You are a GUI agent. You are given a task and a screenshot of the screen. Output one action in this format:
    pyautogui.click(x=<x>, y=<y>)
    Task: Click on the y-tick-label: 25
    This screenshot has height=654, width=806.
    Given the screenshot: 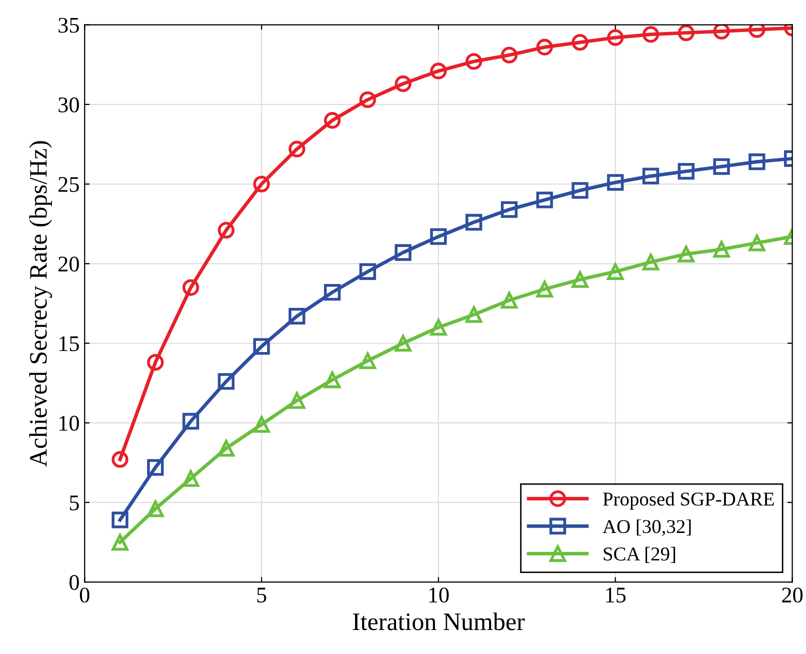 What is the action you would take?
    pyautogui.click(x=68, y=184)
    